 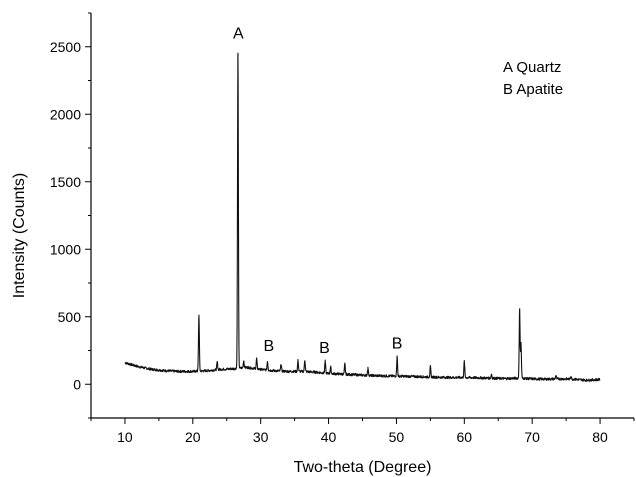 What do you see at coordinates (65, 249) in the screenshot?
I see `y-tick-label: 1000` at bounding box center [65, 249].